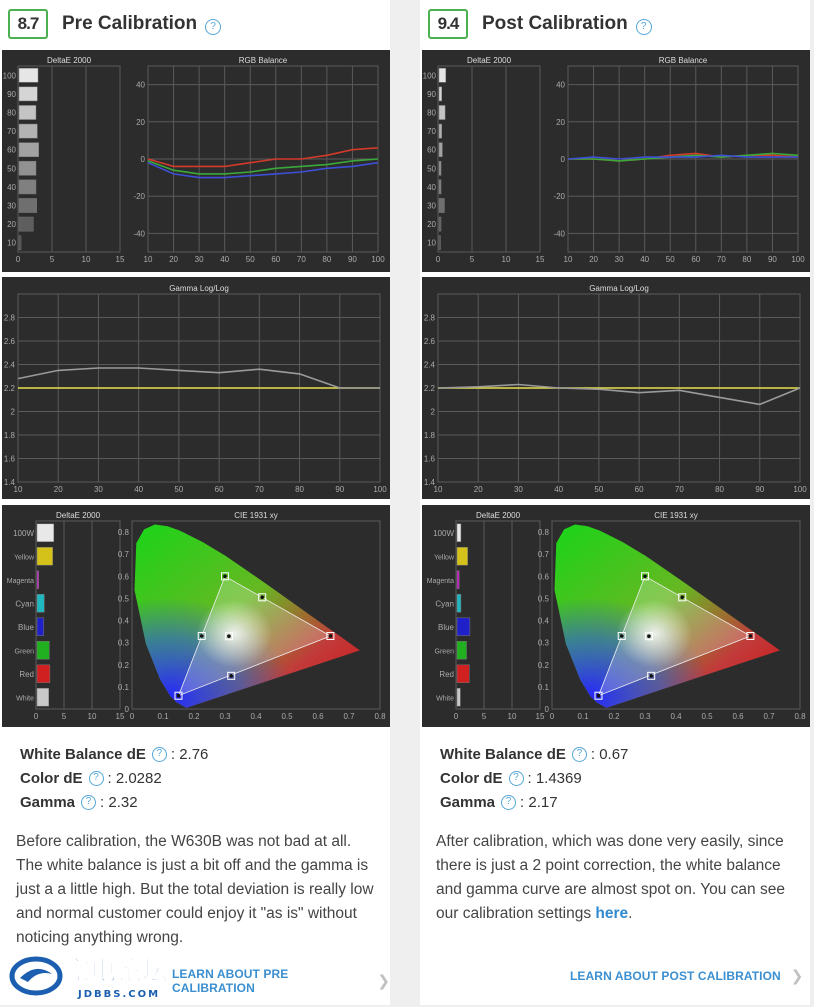 Image resolution: width=814 pixels, height=1007 pixels. Describe the element at coordinates (26, 674) in the screenshot. I see `category-label: Red` at that location.